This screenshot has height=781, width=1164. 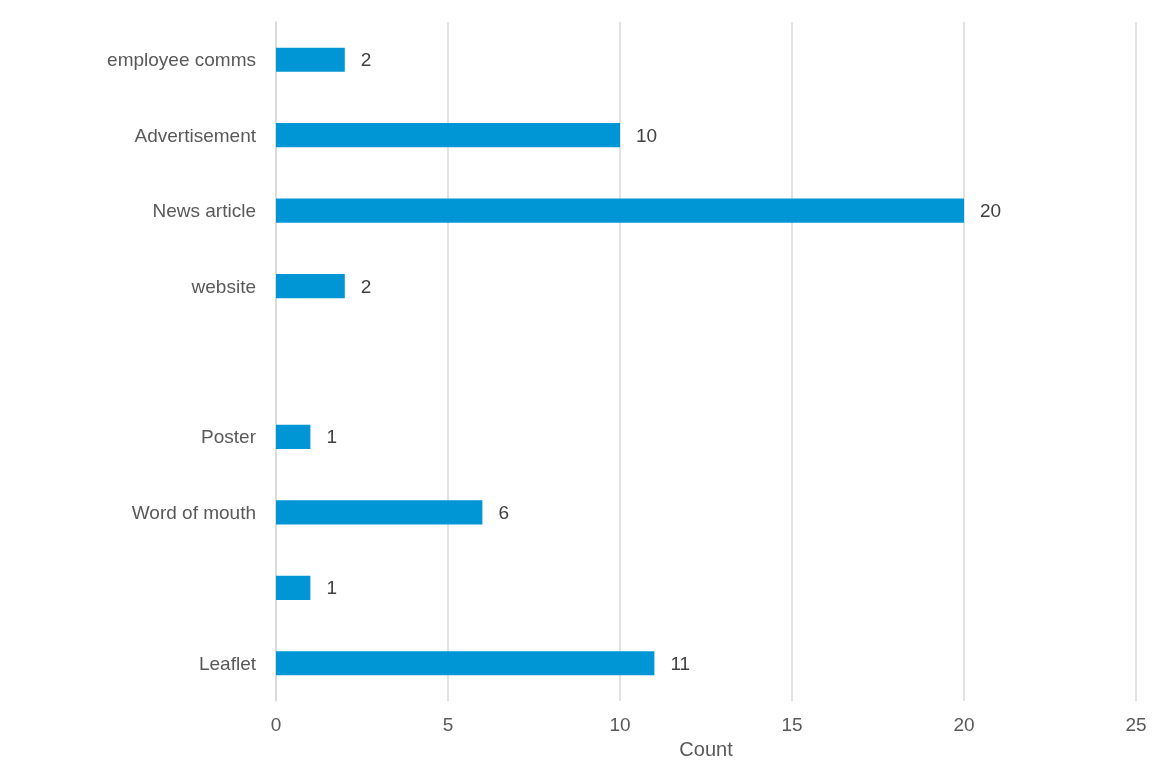 I want to click on y-tick-label: Poster, so click(x=229, y=437).